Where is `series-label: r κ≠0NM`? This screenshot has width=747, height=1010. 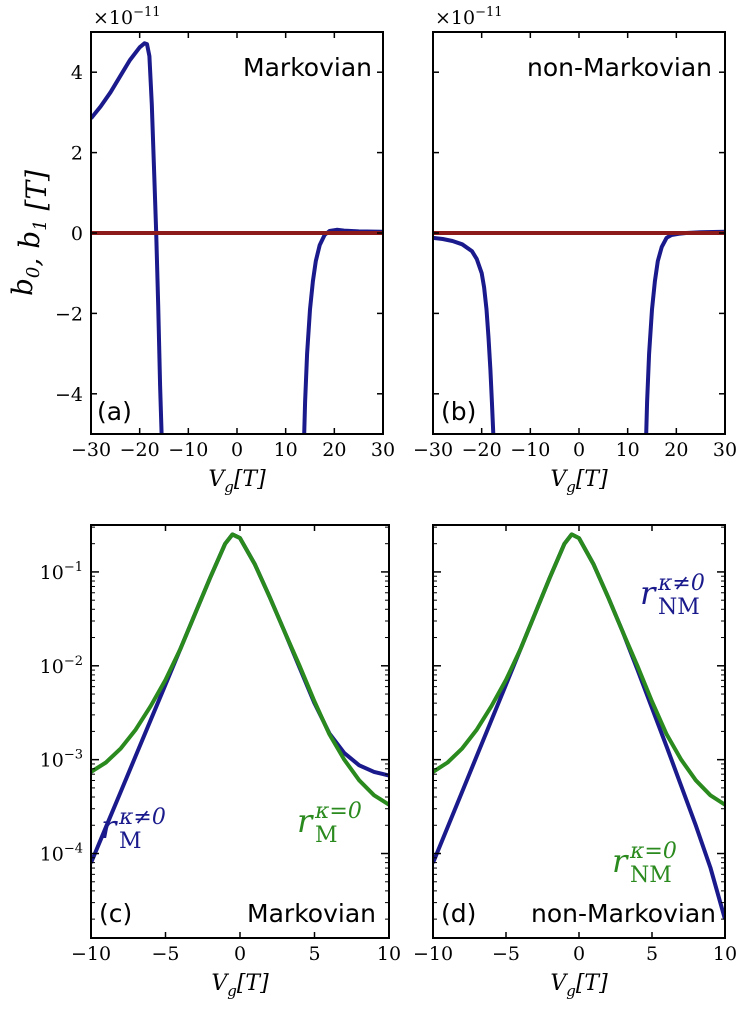 series-label: r κ≠0NM is located at coordinates (672, 595).